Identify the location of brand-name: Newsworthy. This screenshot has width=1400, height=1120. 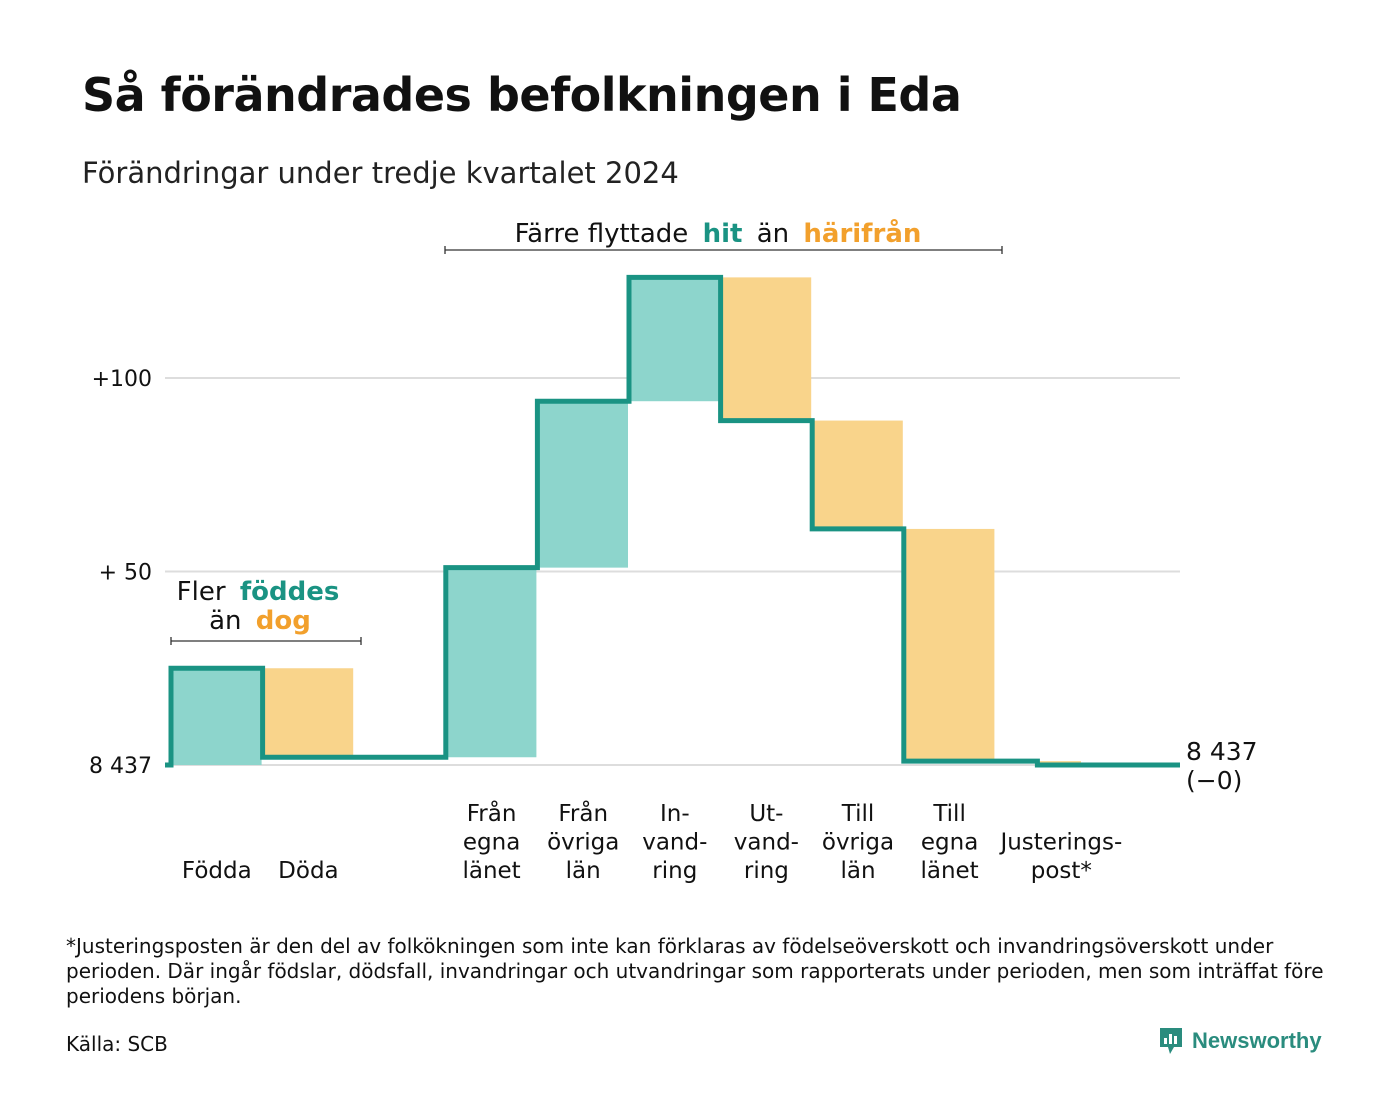
(1257, 1040).